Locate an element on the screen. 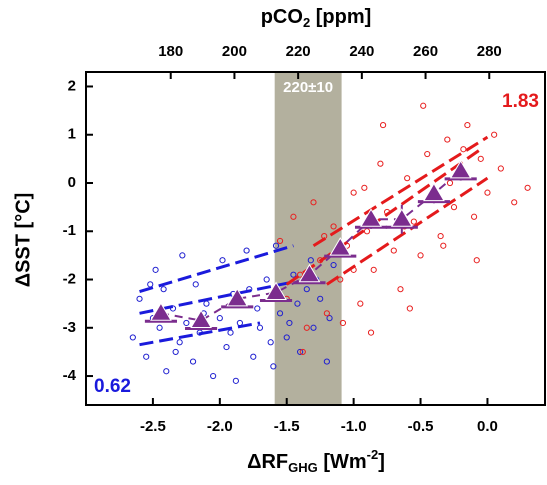 This screenshot has width=547, height=485. slope-annotation: 0.62 is located at coordinates (112, 386).